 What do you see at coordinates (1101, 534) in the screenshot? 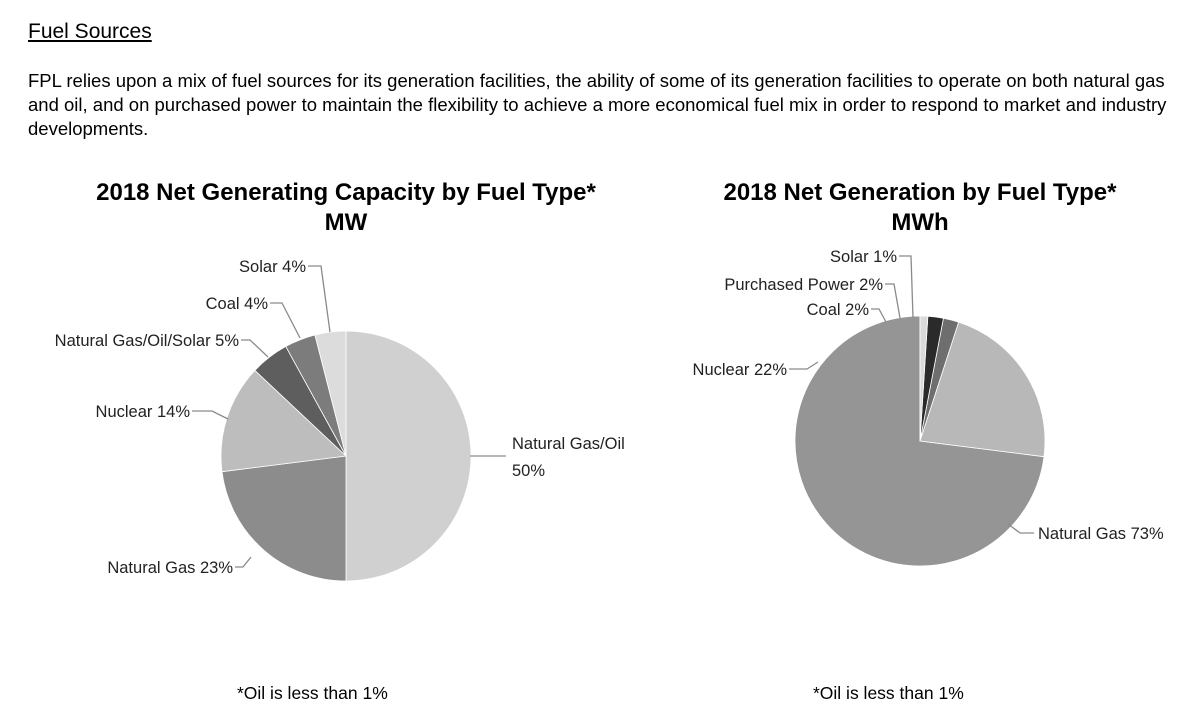
I see `slice-label-natural-gas: Natural Gas 73%` at bounding box center [1101, 534].